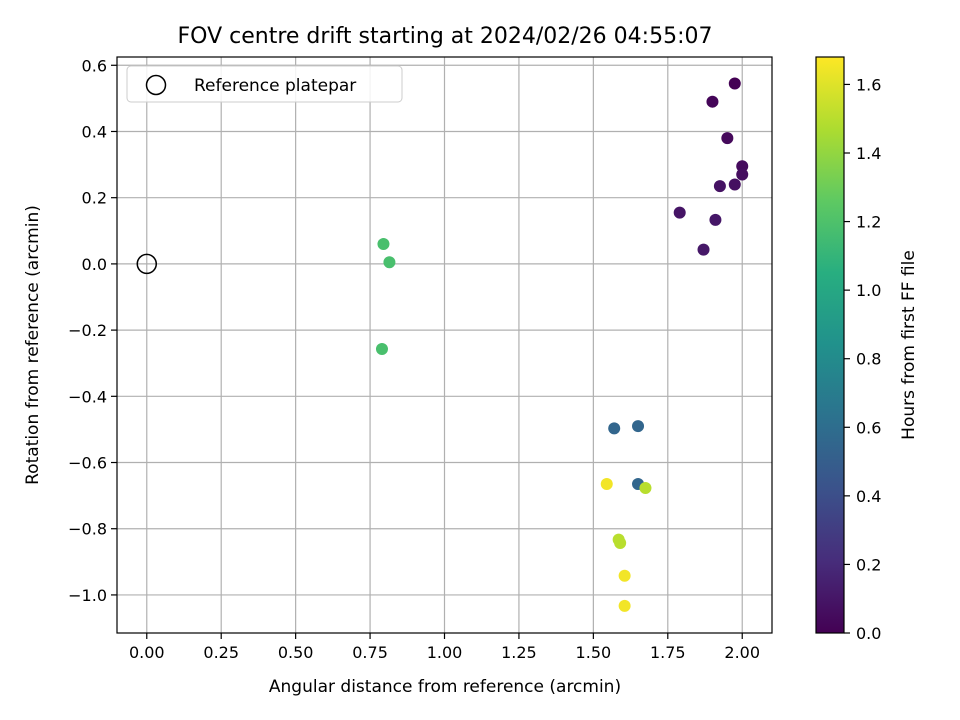  I want to click on colorbar-tick-label: 1.6, so click(868, 84).